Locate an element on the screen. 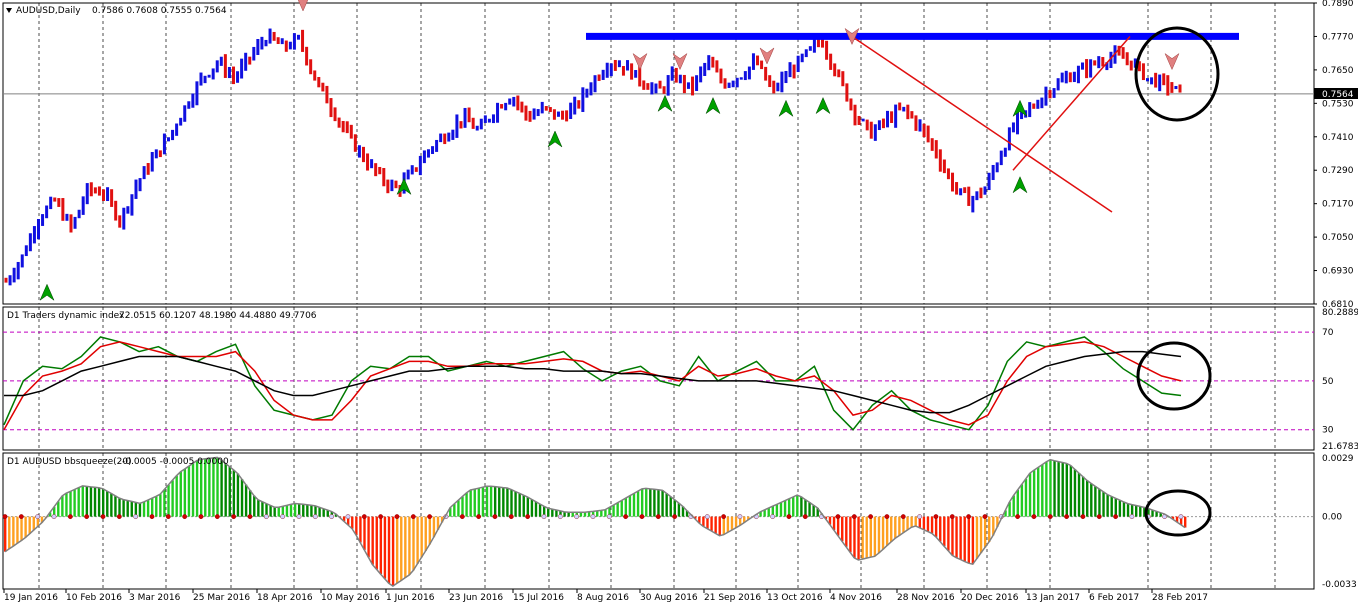 Image resolution: width=1358 pixels, height=608 pixels. date-tick-label: 30 Aug 2016 is located at coordinates (669, 598).